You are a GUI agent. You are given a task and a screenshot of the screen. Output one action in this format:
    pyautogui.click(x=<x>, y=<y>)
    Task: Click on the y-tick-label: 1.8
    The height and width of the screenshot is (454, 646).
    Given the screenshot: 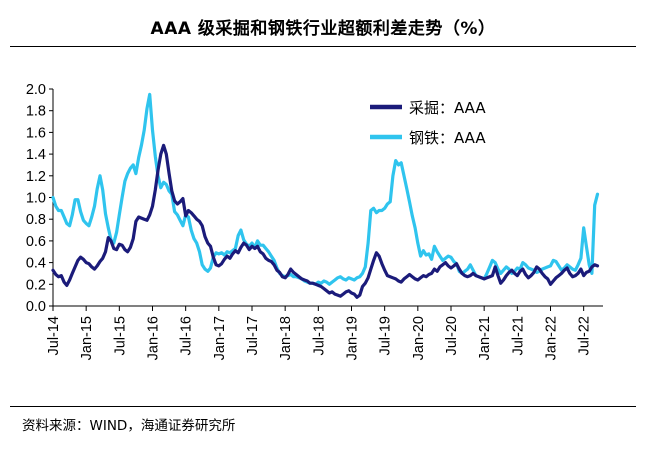 What is the action you would take?
    pyautogui.click(x=36, y=112)
    